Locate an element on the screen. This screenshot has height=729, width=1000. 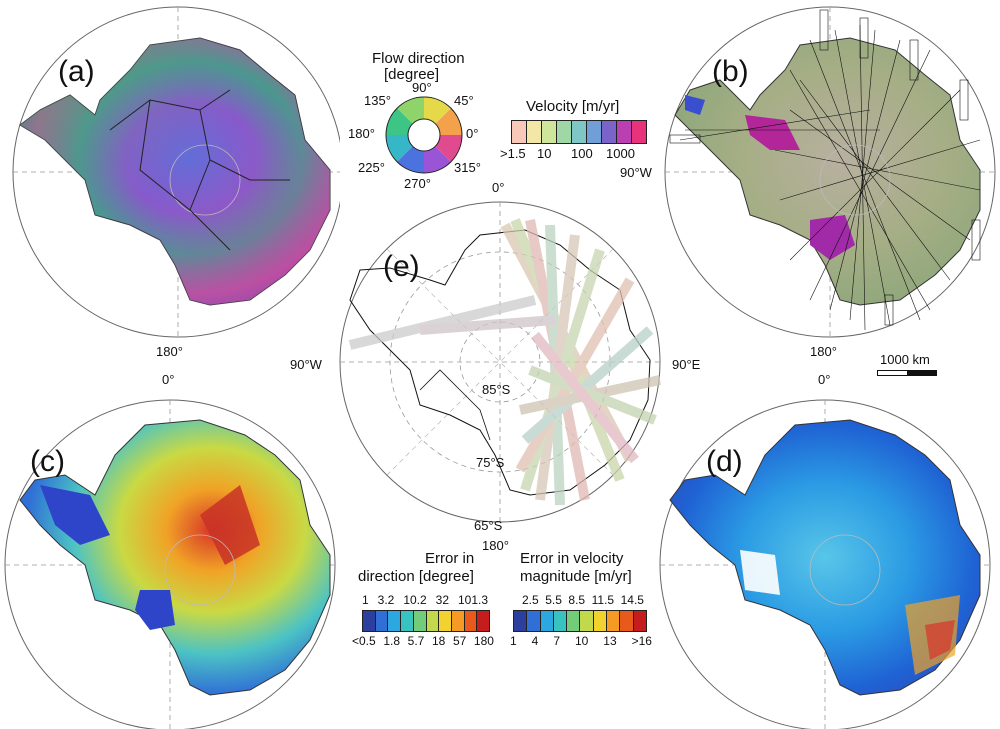
flow-tick-0: 0° is located at coordinates (472, 133).